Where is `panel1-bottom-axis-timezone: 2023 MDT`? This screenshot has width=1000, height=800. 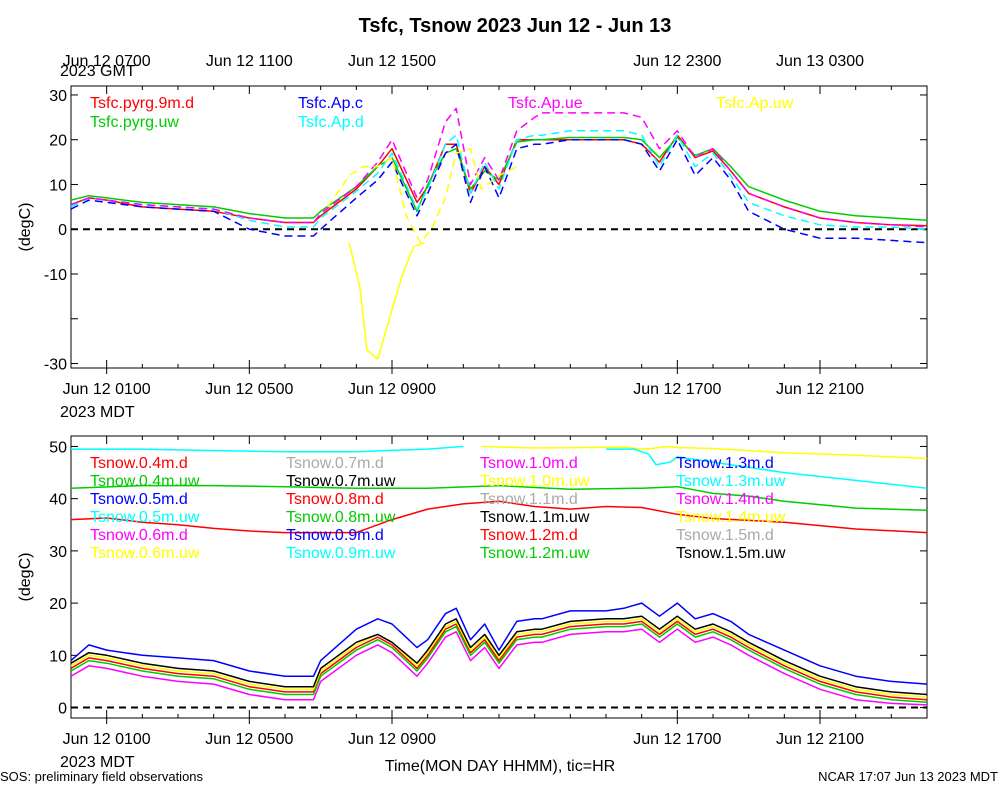
panel1-bottom-axis-timezone: 2023 MDT is located at coordinates (97, 412).